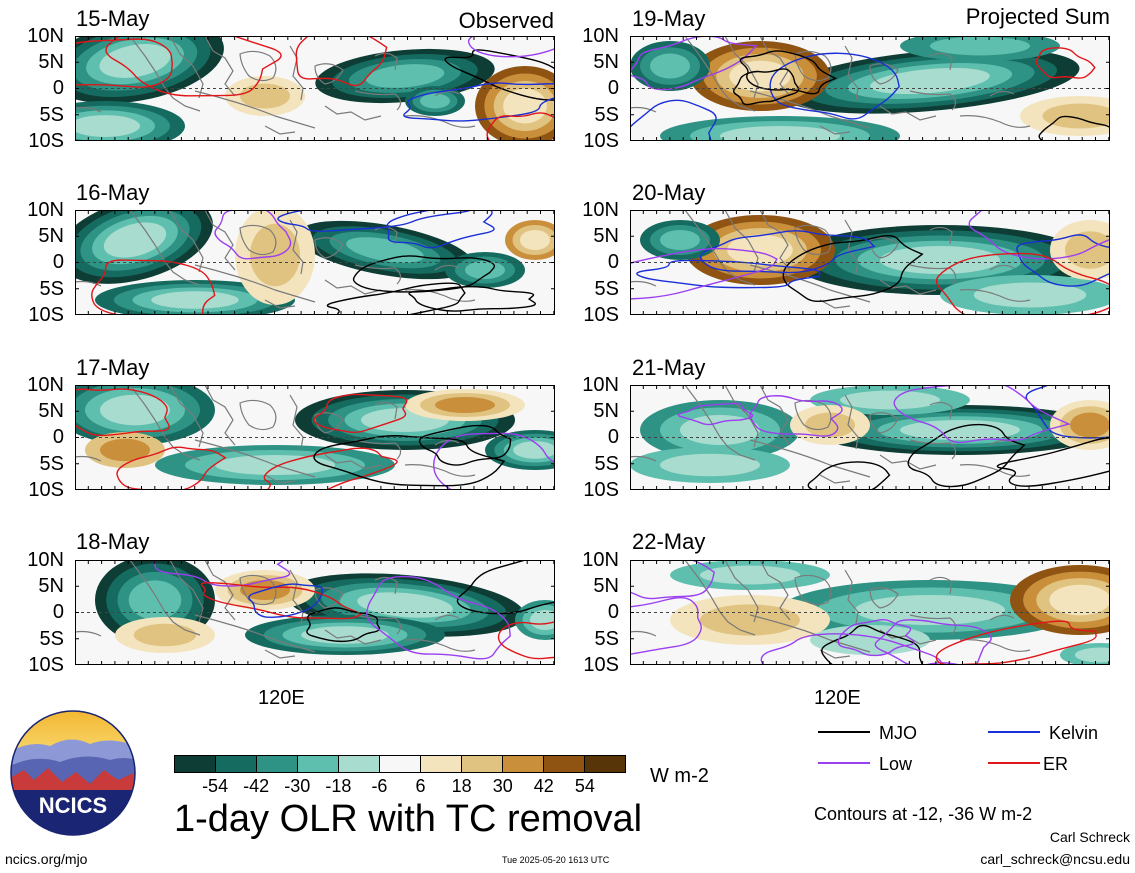  I want to click on panel-date: 21-May, so click(669, 367).